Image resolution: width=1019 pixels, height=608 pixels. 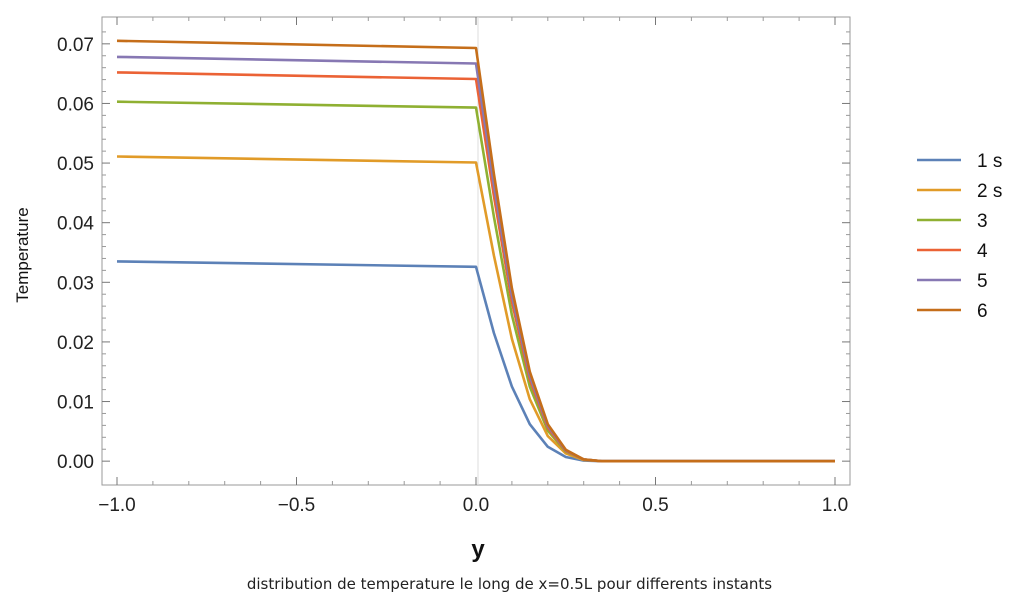 What do you see at coordinates (476, 505) in the screenshot?
I see `x-tick-label: 0.0` at bounding box center [476, 505].